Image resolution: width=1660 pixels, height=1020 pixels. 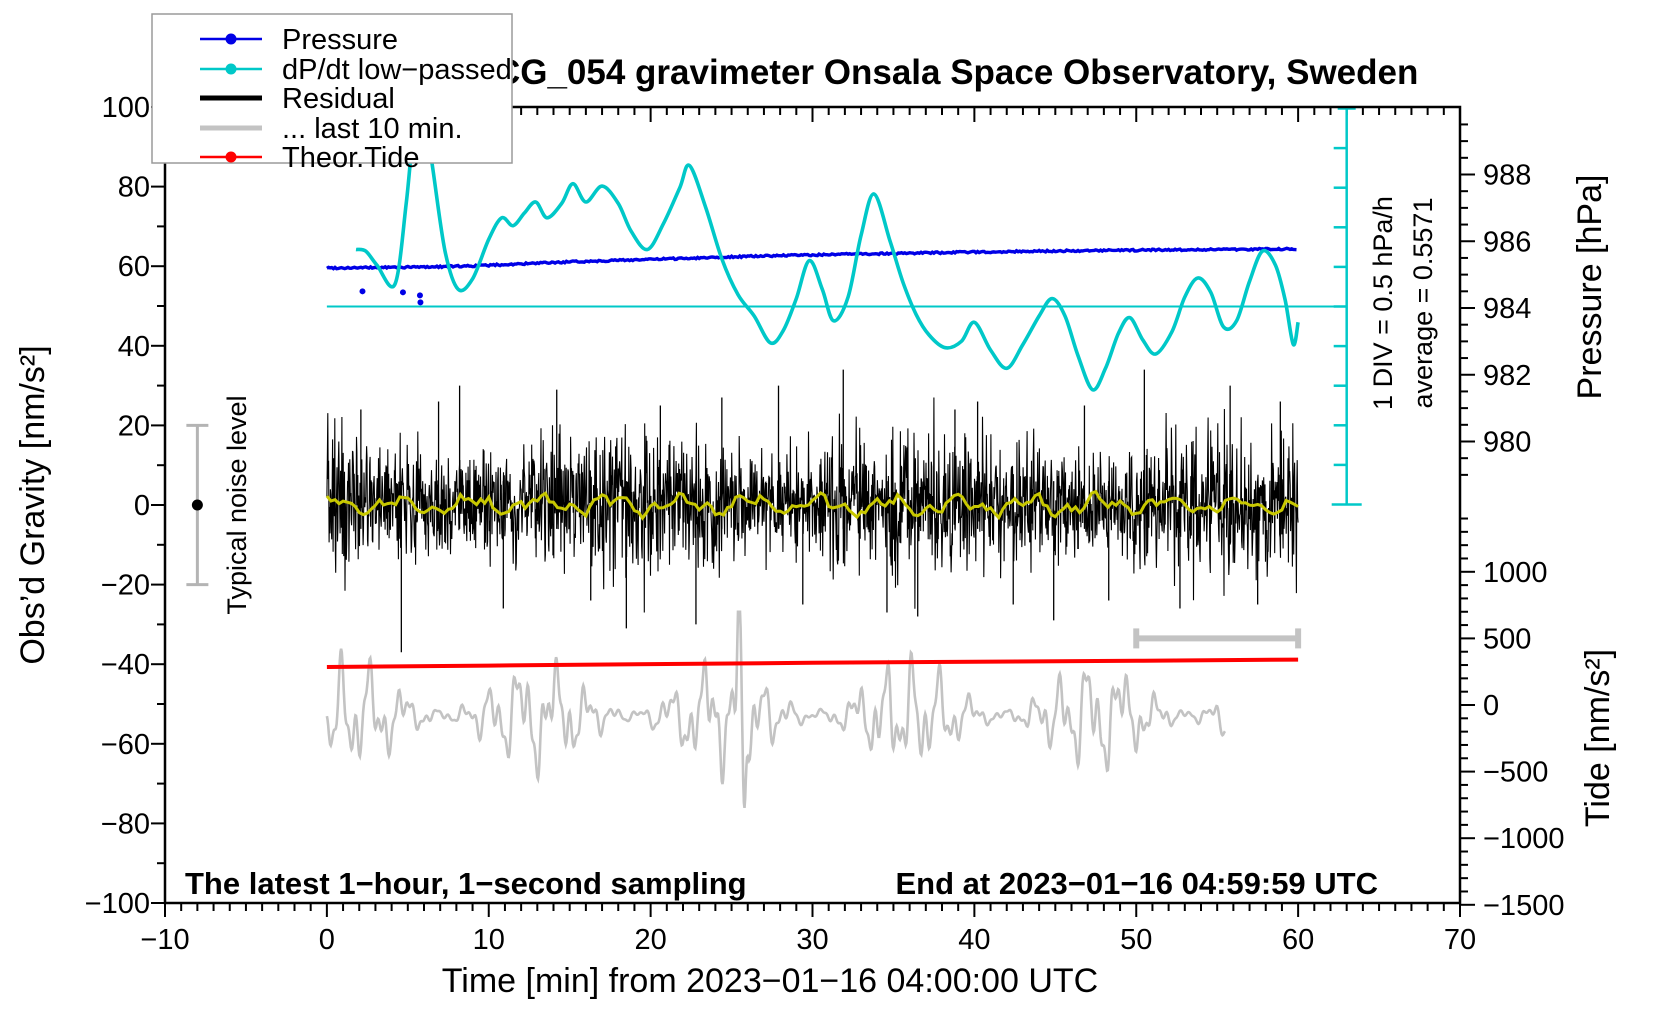 What do you see at coordinates (1523, 906) in the screenshot?
I see `y-tide-tick-label: −1500` at bounding box center [1523, 906].